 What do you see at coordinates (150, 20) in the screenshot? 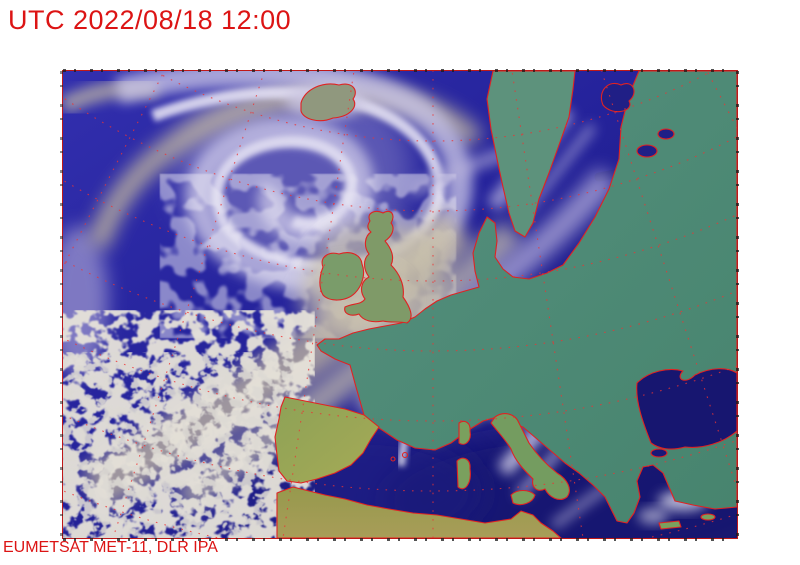
I see `timestamp-label: UTC 2022/08/18 12:00` at bounding box center [150, 20].